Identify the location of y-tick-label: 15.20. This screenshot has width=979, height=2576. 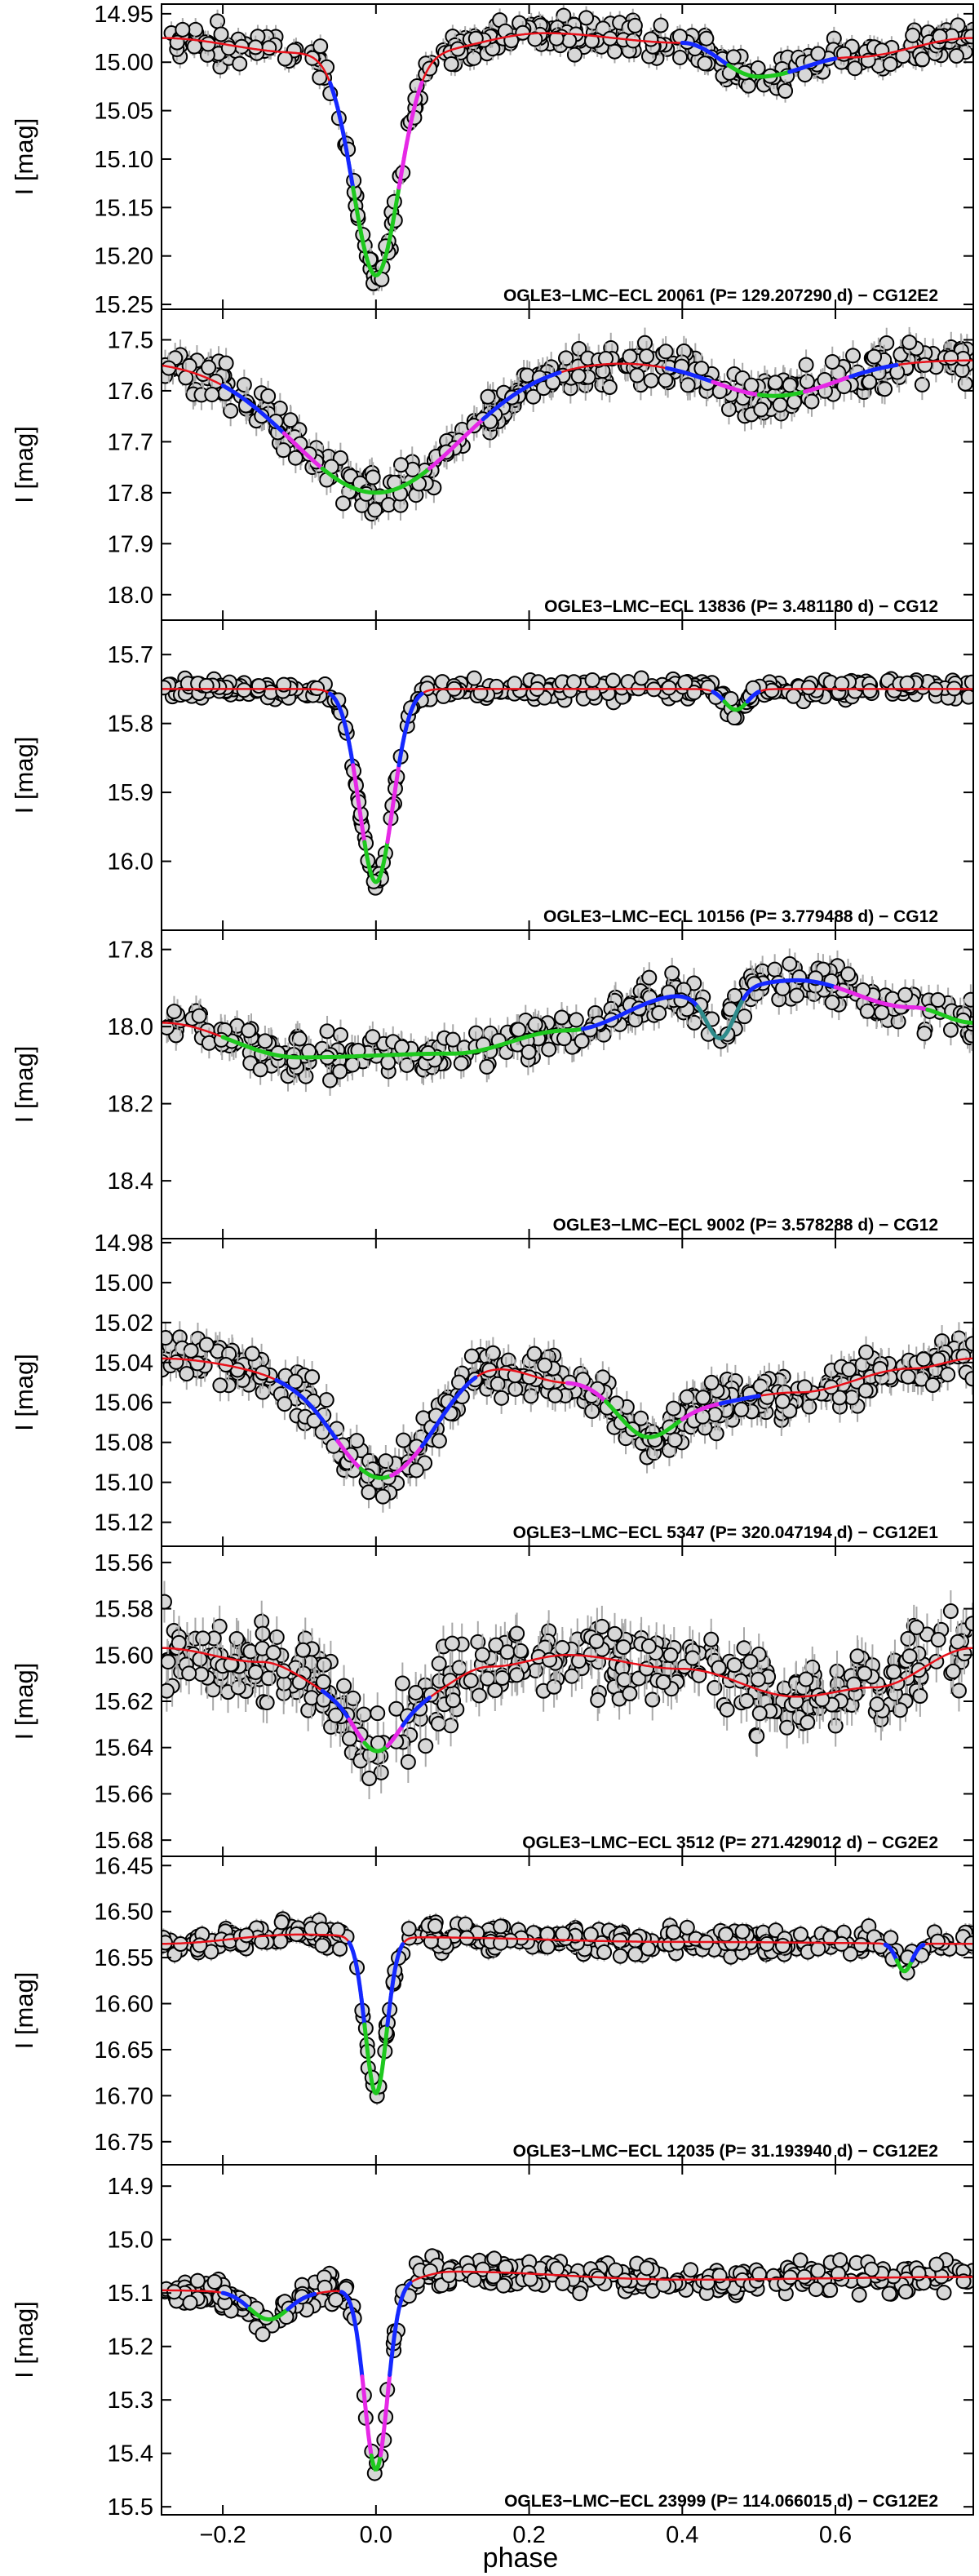
(123, 257).